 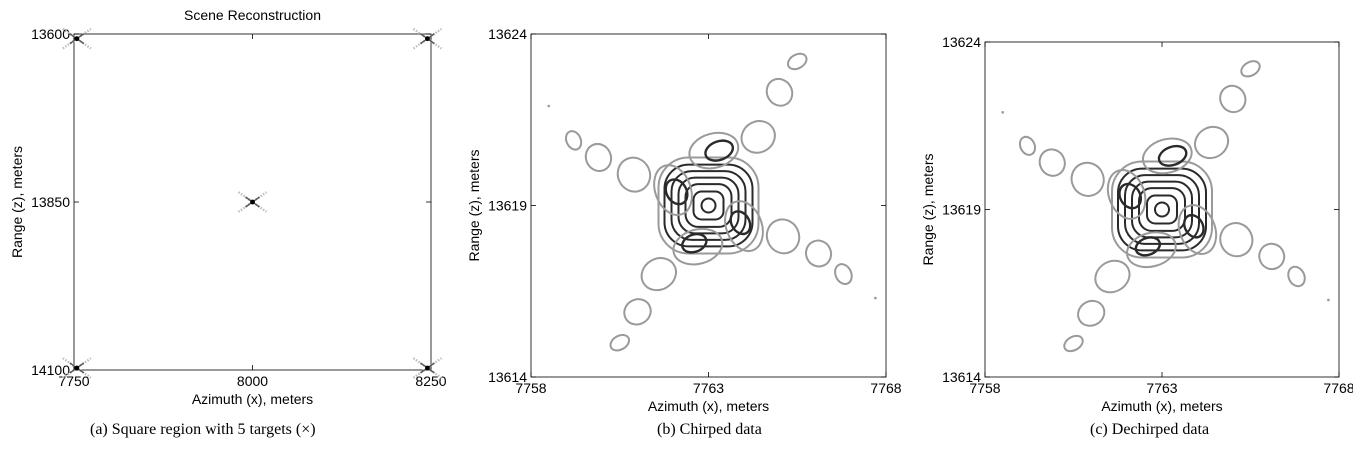 I want to click on x-tick-label: 8250, so click(x=430, y=381).